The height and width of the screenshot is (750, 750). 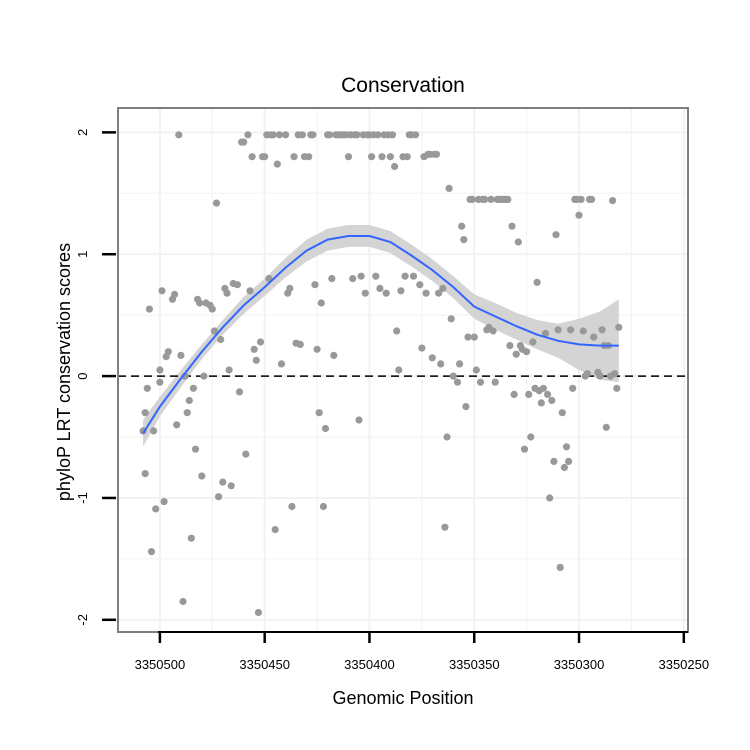 What do you see at coordinates (95, 377) in the screenshot?
I see `y-axis: -2 -1 0 1 2` at bounding box center [95, 377].